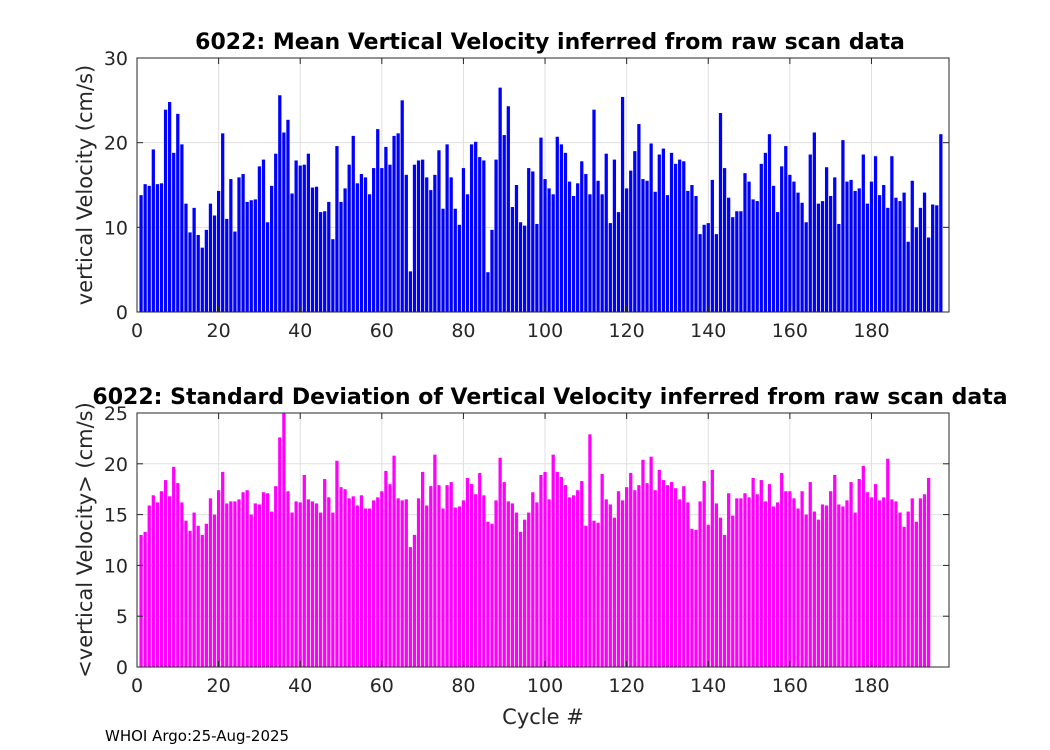 This screenshot has width=1050, height=750. I want to click on std-y-tick-label: 10, so click(116, 566).